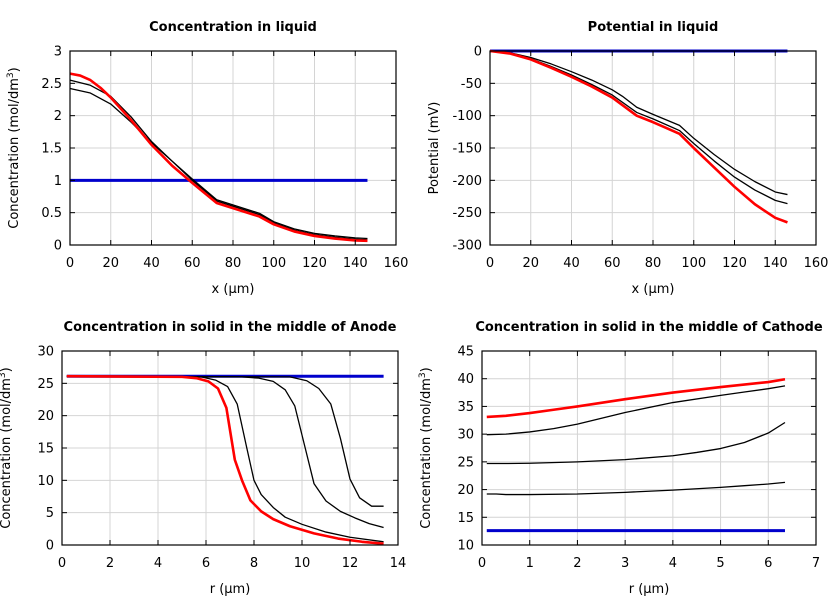 This screenshot has width=840, height=600. Describe the element at coordinates (720, 563) in the screenshot. I see `x-tick-label: 5` at that location.